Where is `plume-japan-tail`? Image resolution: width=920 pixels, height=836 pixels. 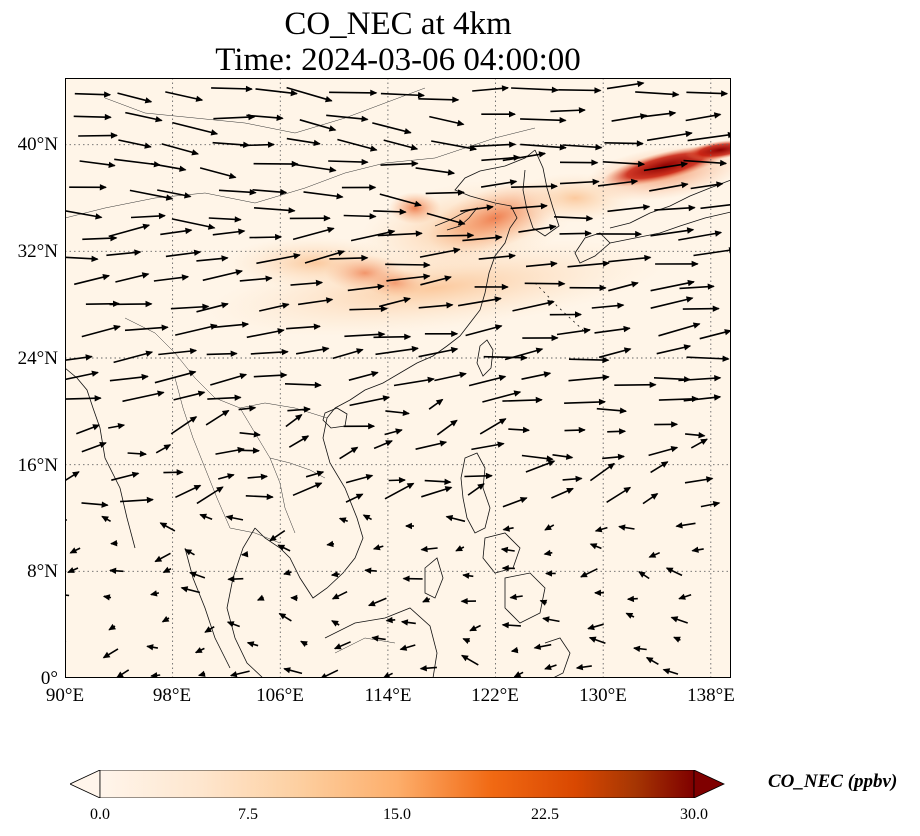 plume-japan-tail is located at coordinates (708, 150).